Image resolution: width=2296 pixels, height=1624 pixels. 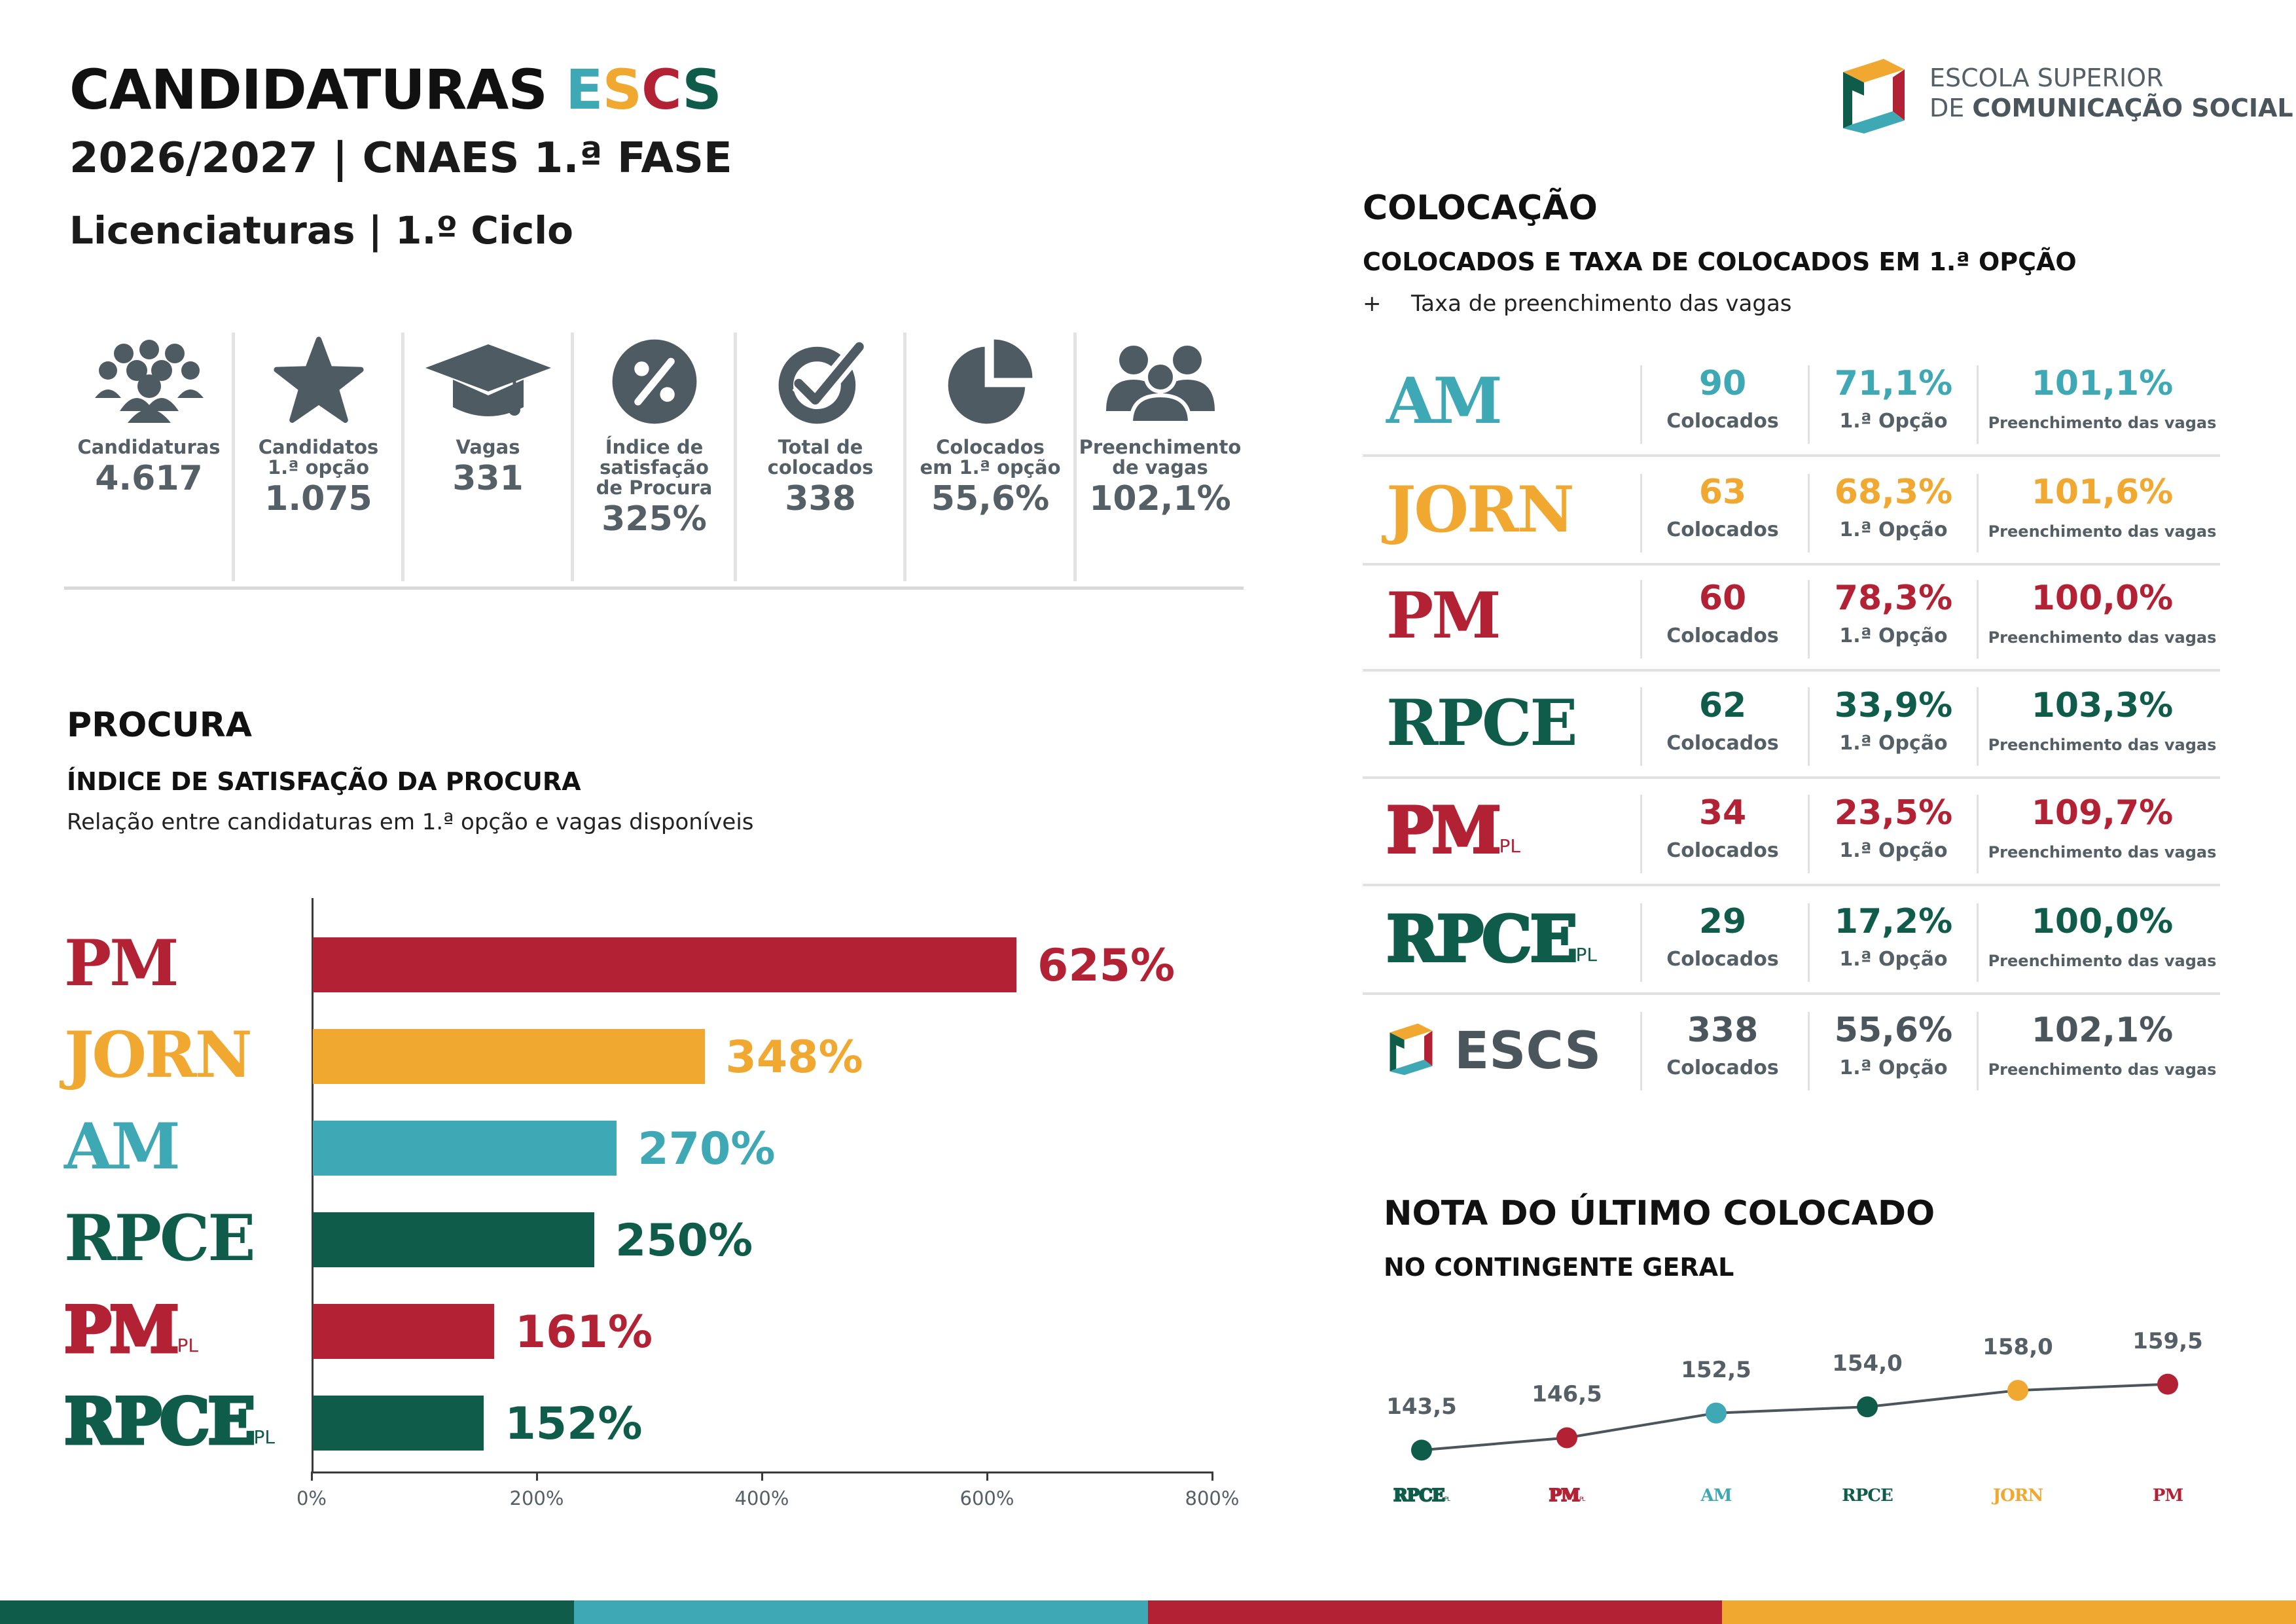 What do you see at coordinates (149, 382) in the screenshot?
I see `group-icon` at bounding box center [149, 382].